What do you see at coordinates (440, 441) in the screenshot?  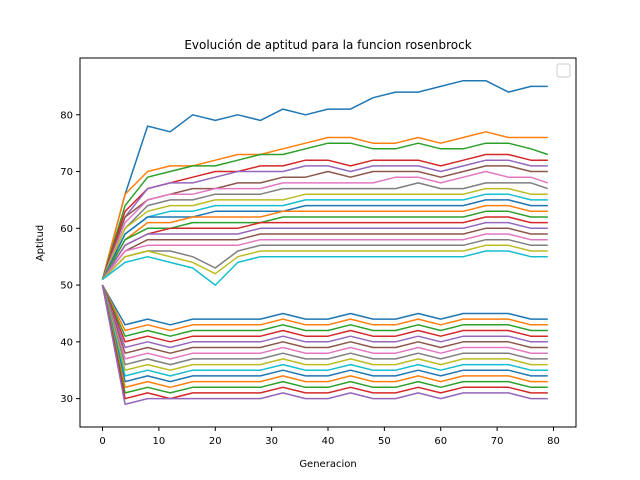 I see `x-tick-label: 60` at bounding box center [440, 441].